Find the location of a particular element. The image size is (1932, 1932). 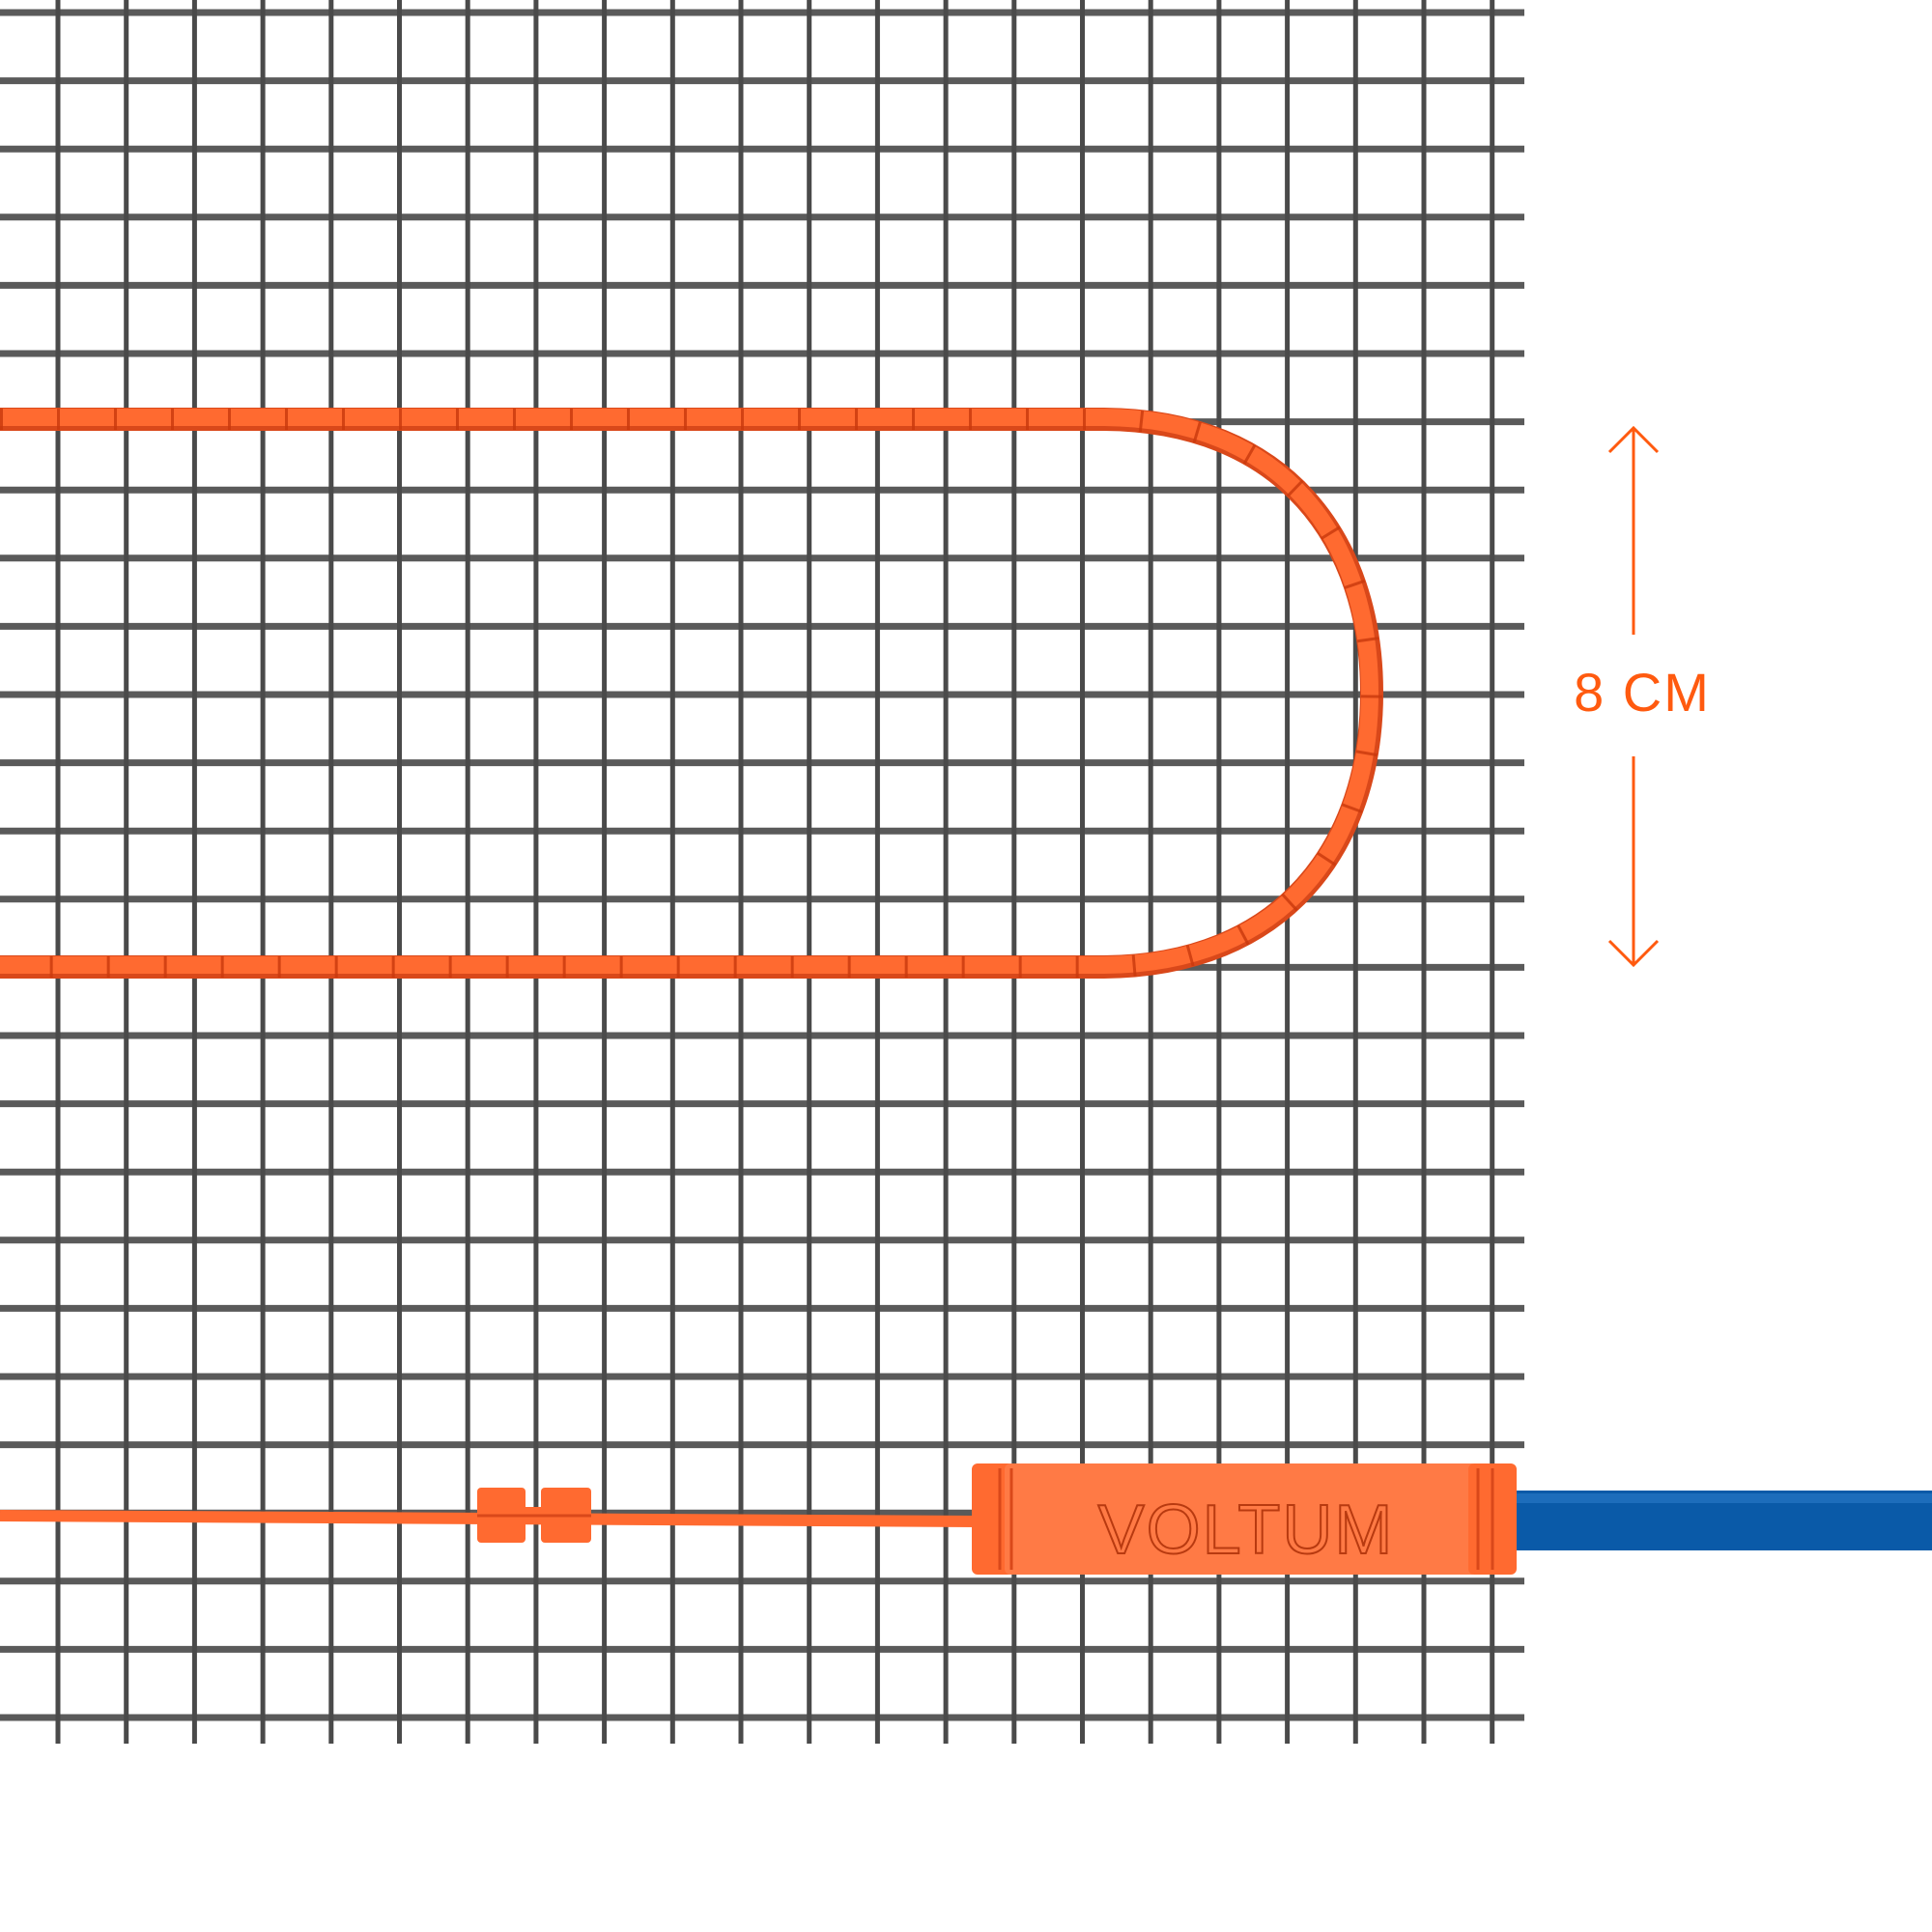

arrow-up-icon is located at coordinates (1633, 530).